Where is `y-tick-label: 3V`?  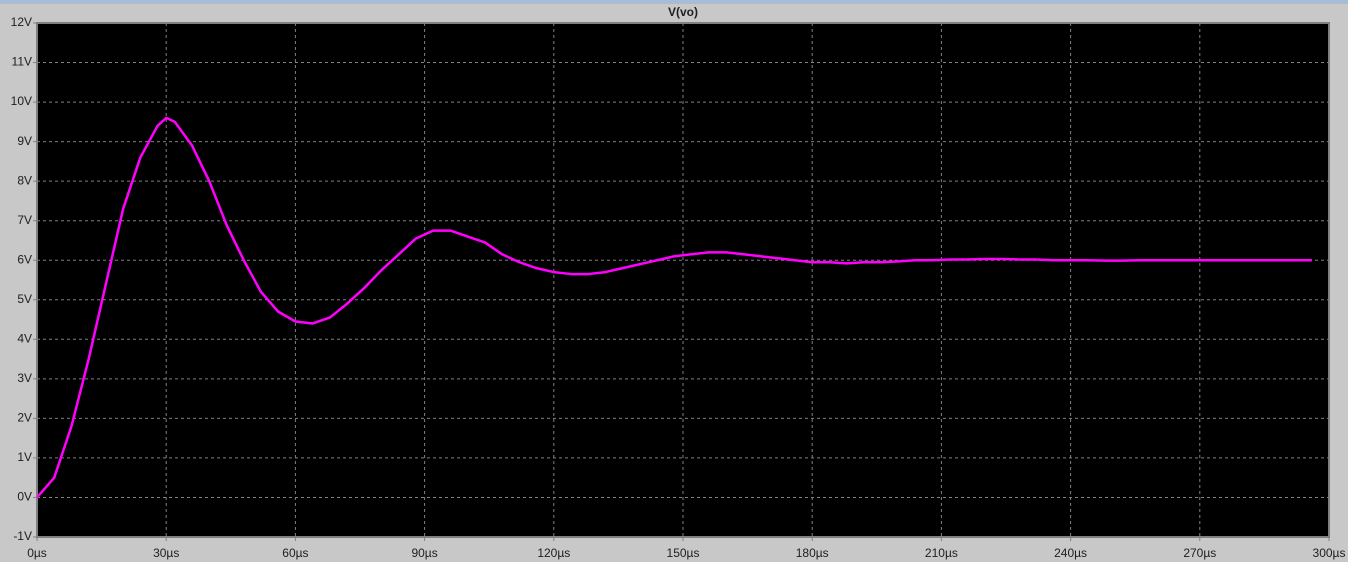 y-tick-label: 3V is located at coordinates (24, 378).